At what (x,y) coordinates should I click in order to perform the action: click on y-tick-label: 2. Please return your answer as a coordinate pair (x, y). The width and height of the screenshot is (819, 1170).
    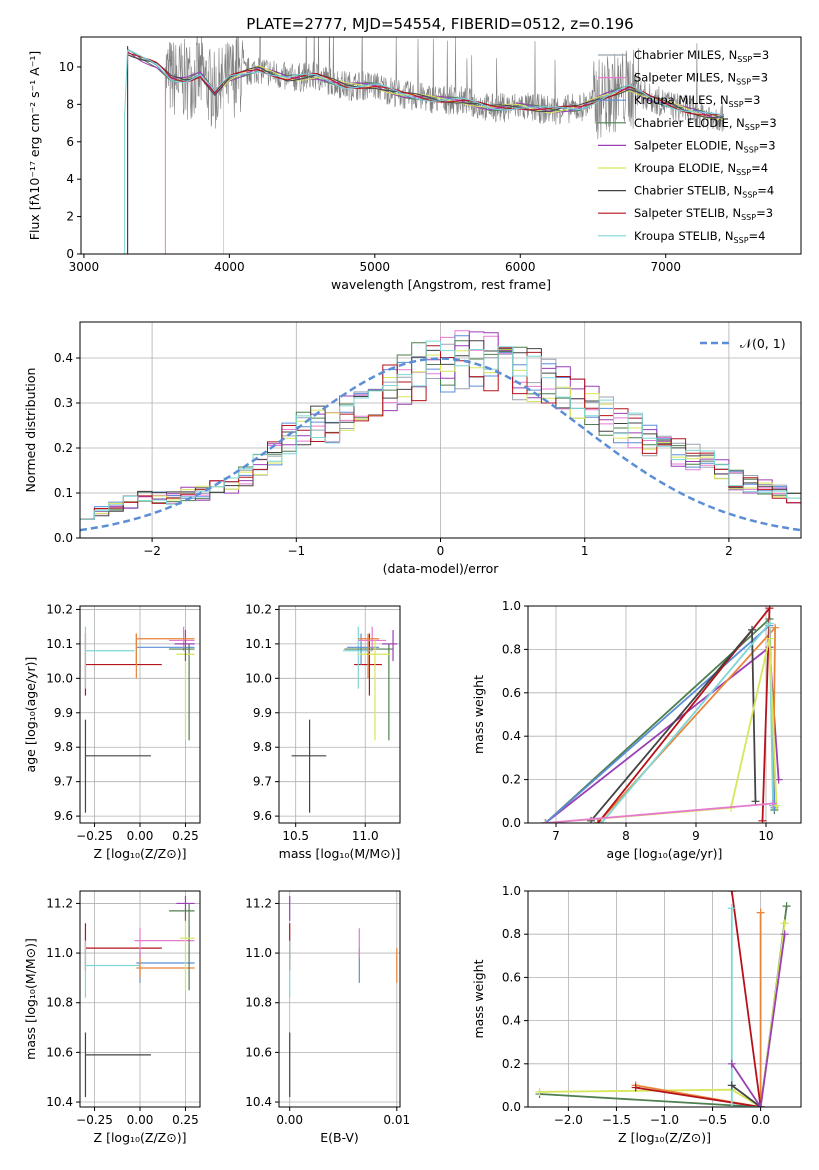
    Looking at the image, I should click on (70, 217).